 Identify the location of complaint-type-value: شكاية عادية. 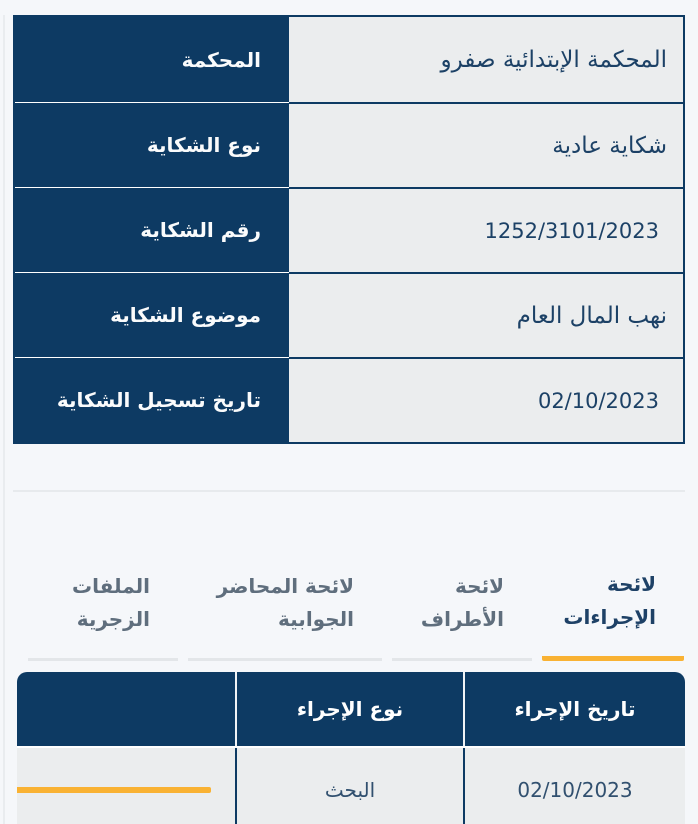
(486, 144).